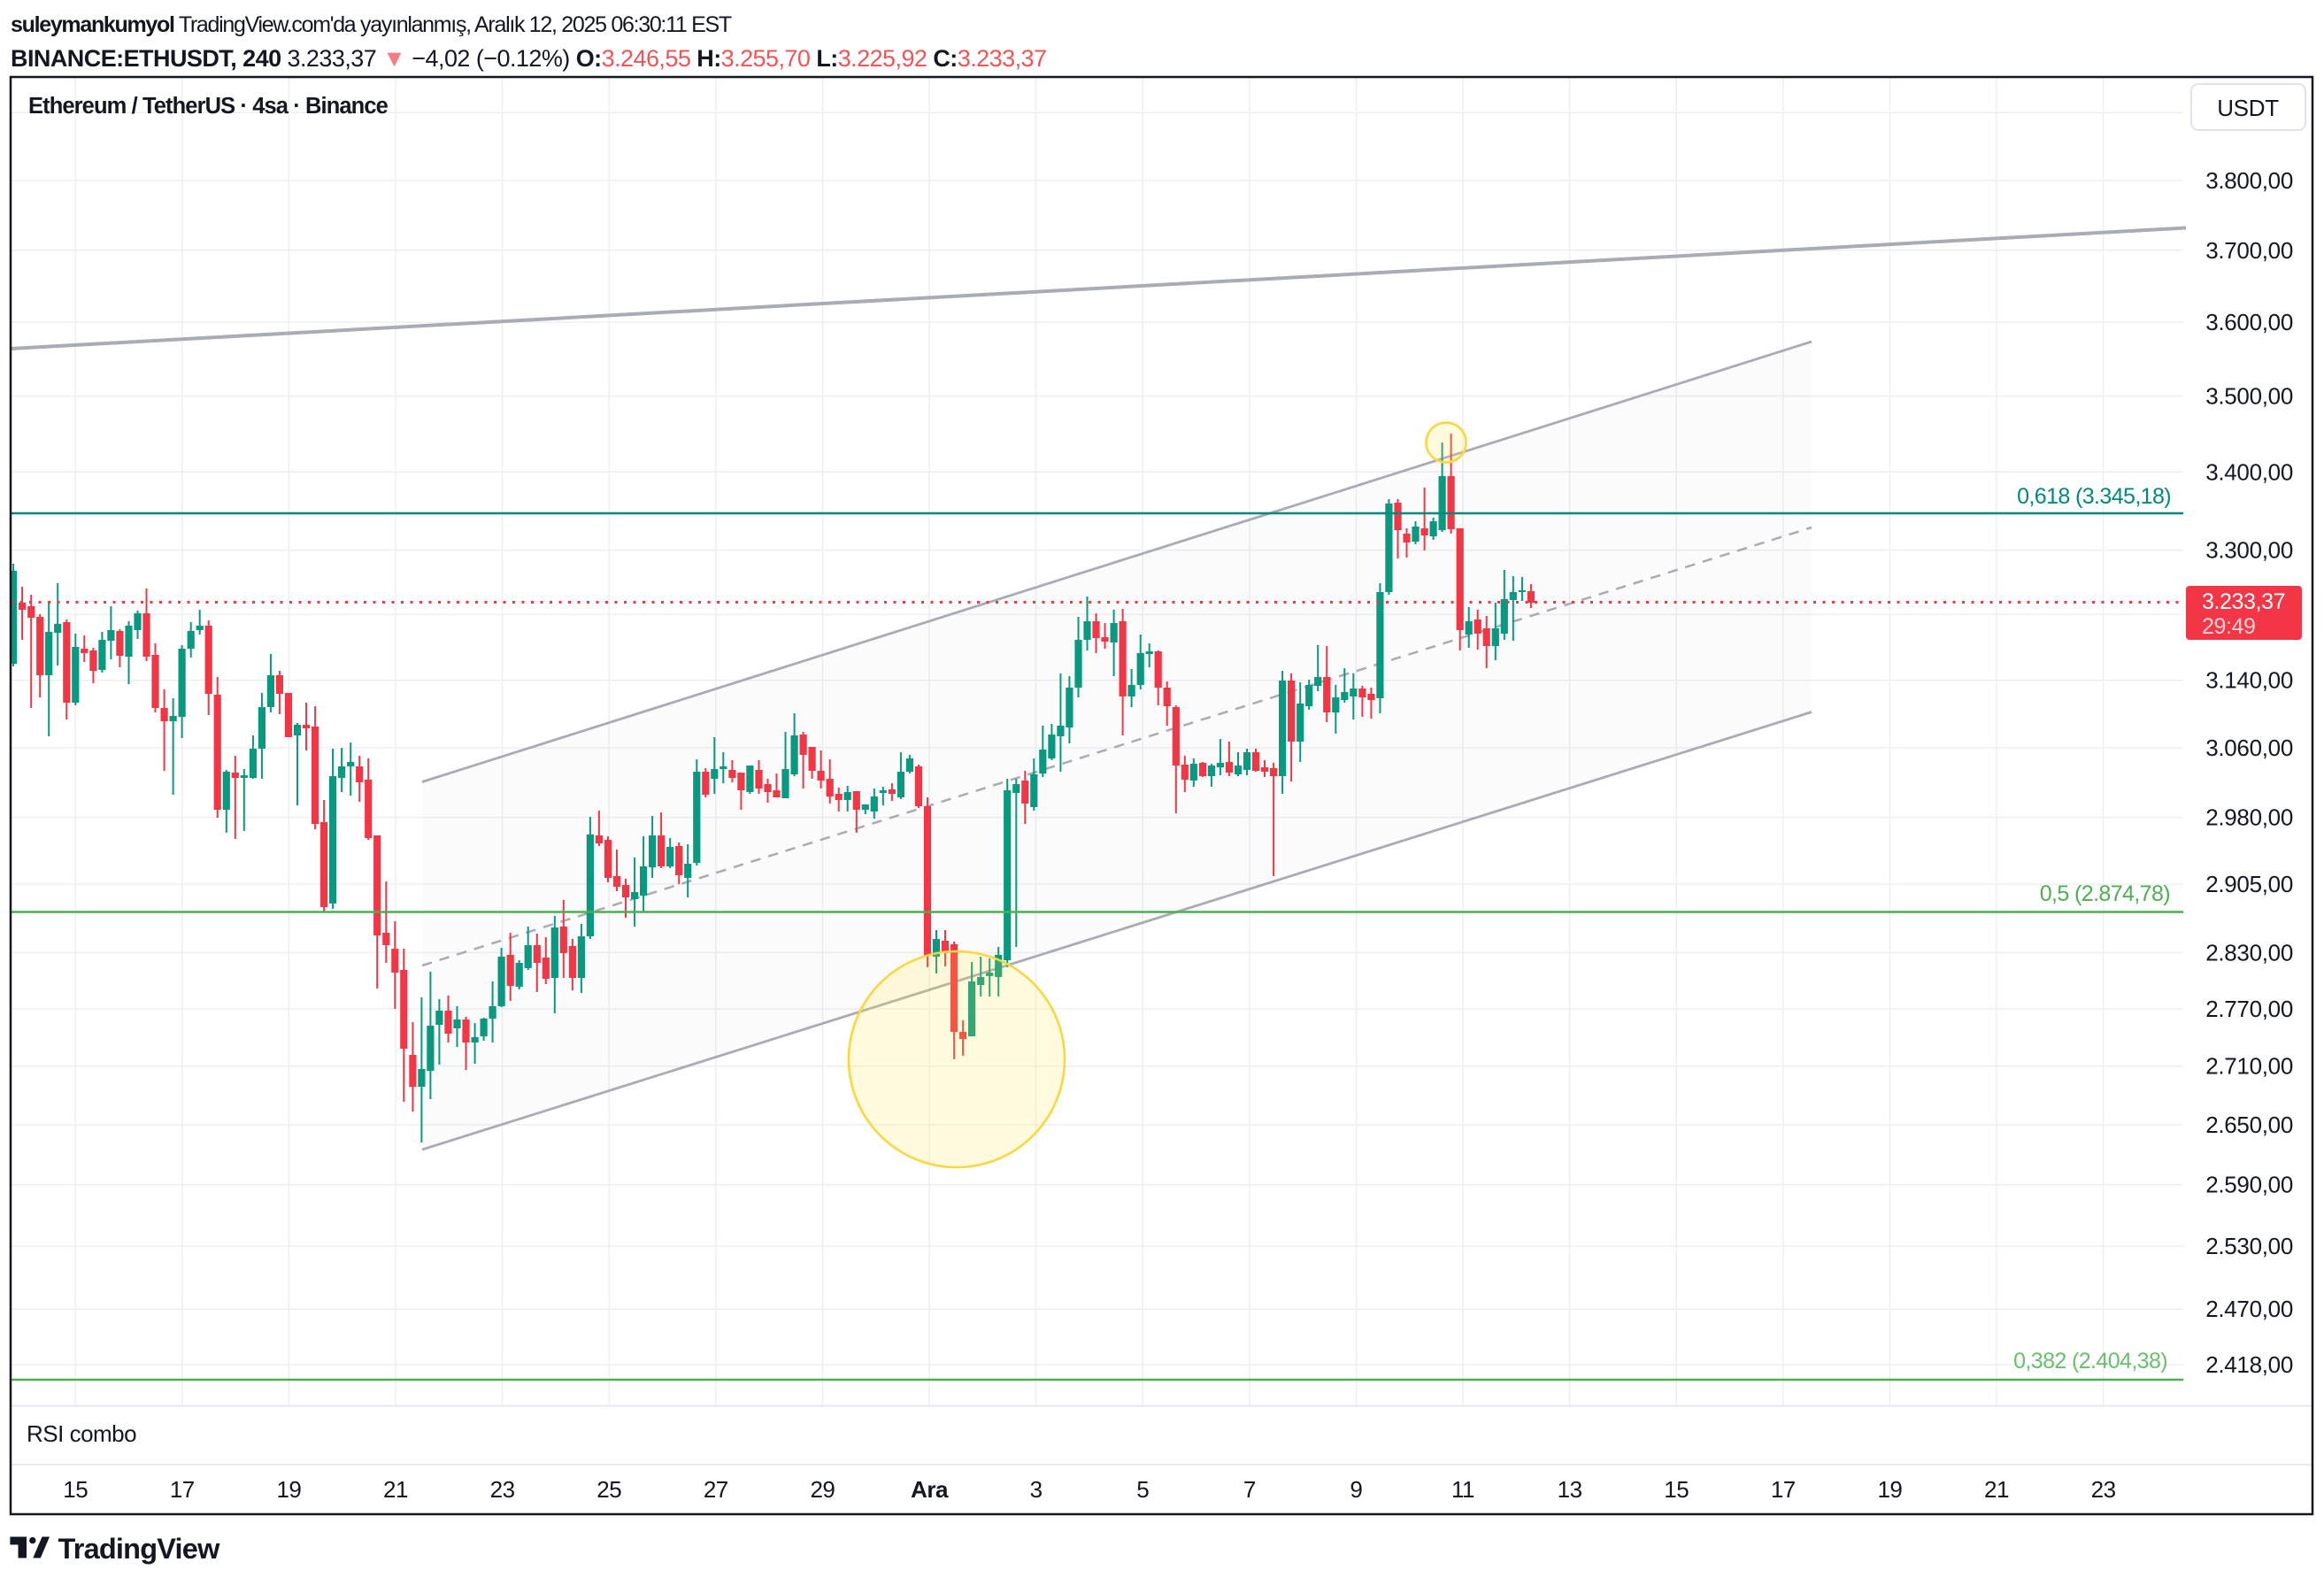  What do you see at coordinates (2249, 884) in the screenshot?
I see `svg-text: 2.905,00` at bounding box center [2249, 884].